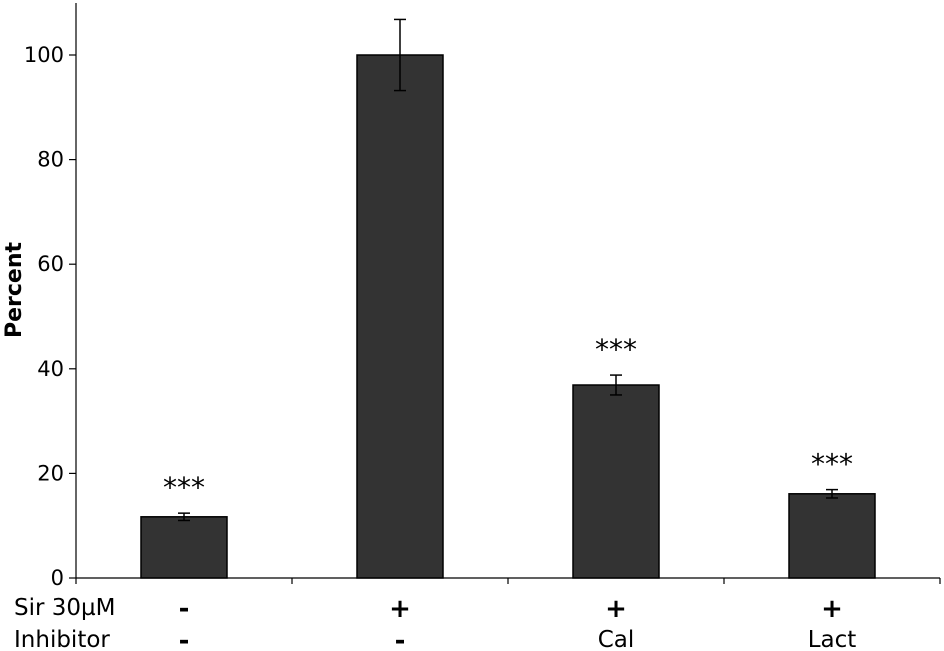 Image resolution: width=944 pixels, height=651 pixels. Describe the element at coordinates (65, 608) in the screenshot. I see `row-label-sir: Sir 30µM` at that location.